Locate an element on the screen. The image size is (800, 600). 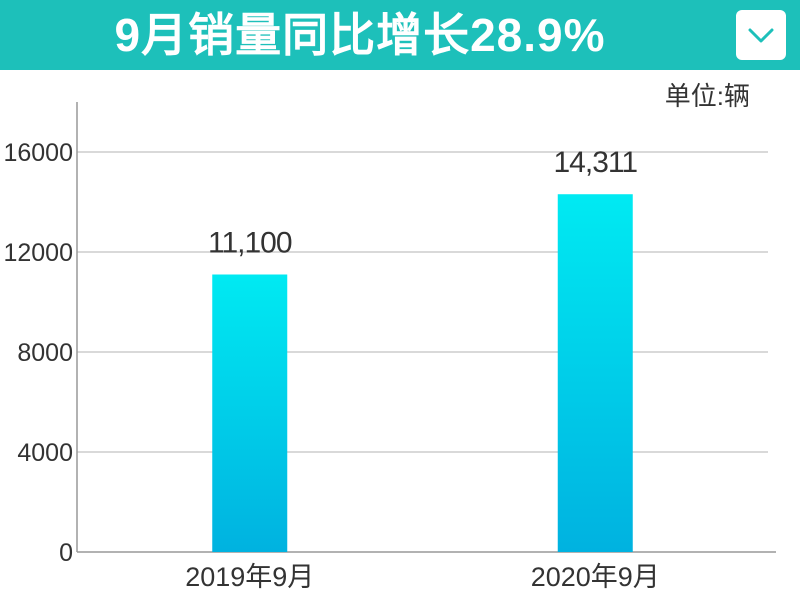
title-bar: 9月销量同比增长28.9% is located at coordinates (400, 35).